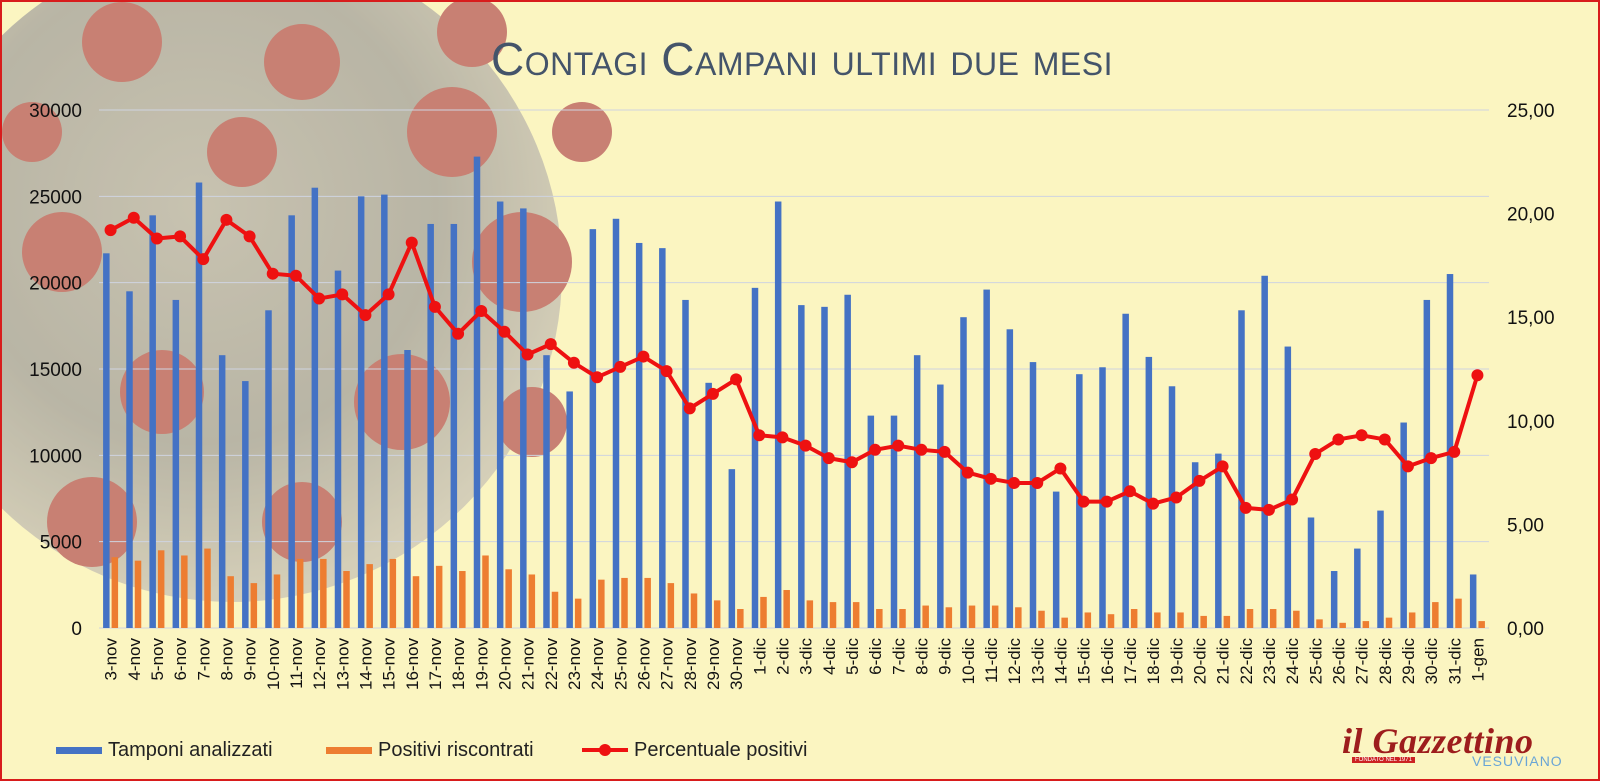  I want to click on left-axis-ticks: 0 5000 10000 15000 20000 25000 30000, so click(55, 370).